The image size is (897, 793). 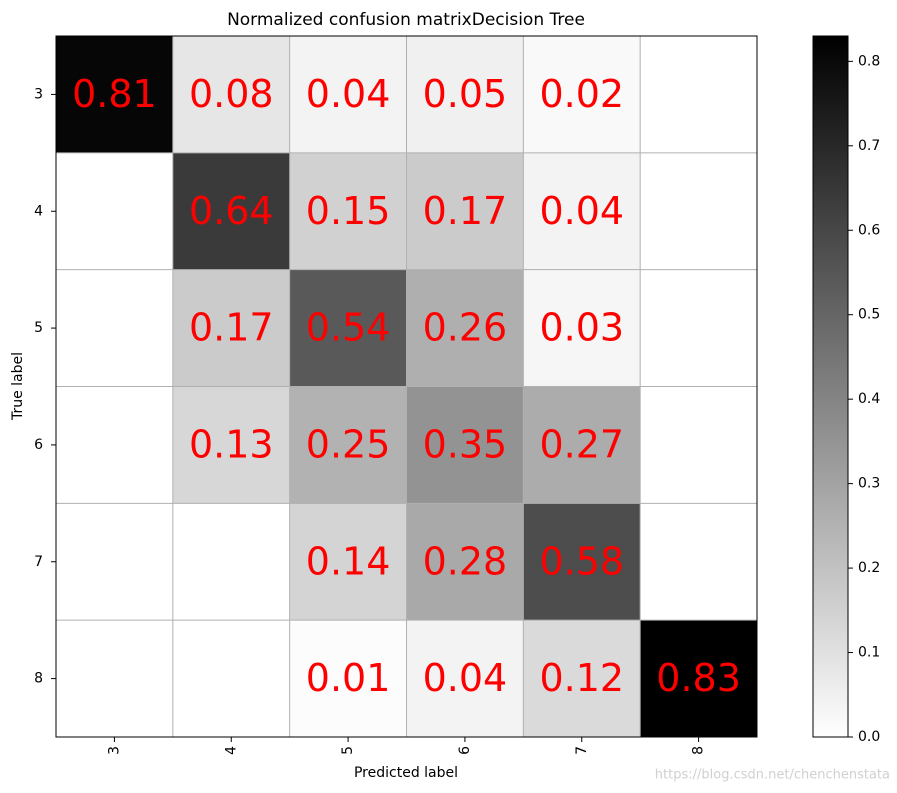 I want to click on cell-label: 0.15, so click(x=348, y=211).